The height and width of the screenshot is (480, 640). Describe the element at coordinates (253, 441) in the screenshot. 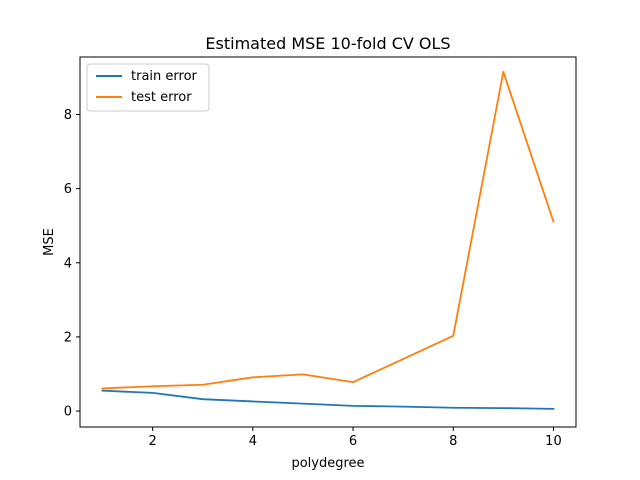

I see `x-tick-label: 4` at that location.